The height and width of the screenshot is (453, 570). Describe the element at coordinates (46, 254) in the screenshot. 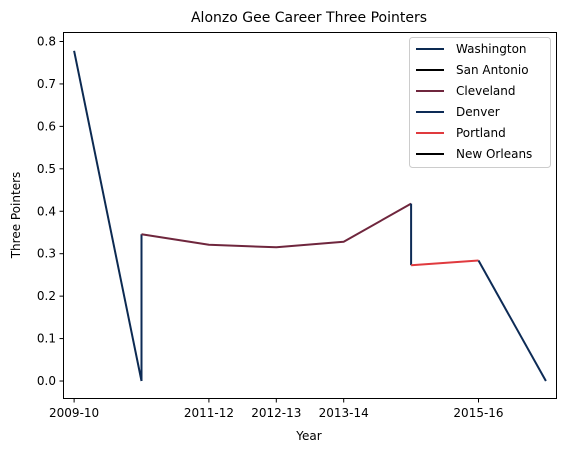

I see `y-tick-label: 0.3` at that location.